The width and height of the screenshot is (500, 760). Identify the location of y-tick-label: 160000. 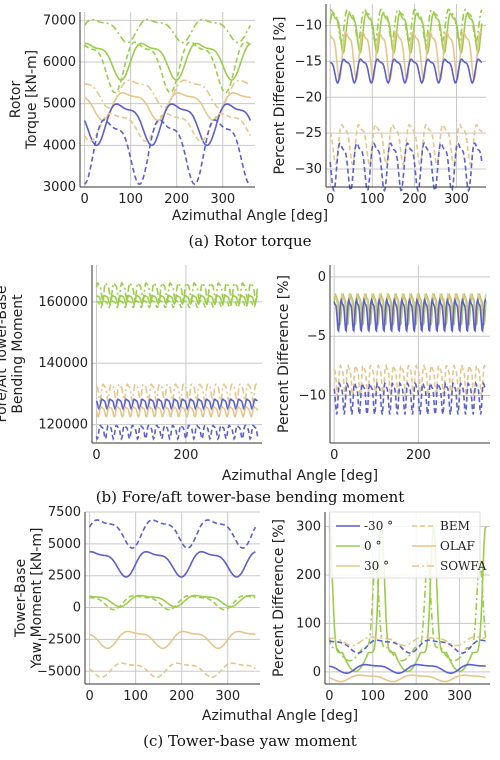
(63, 302).